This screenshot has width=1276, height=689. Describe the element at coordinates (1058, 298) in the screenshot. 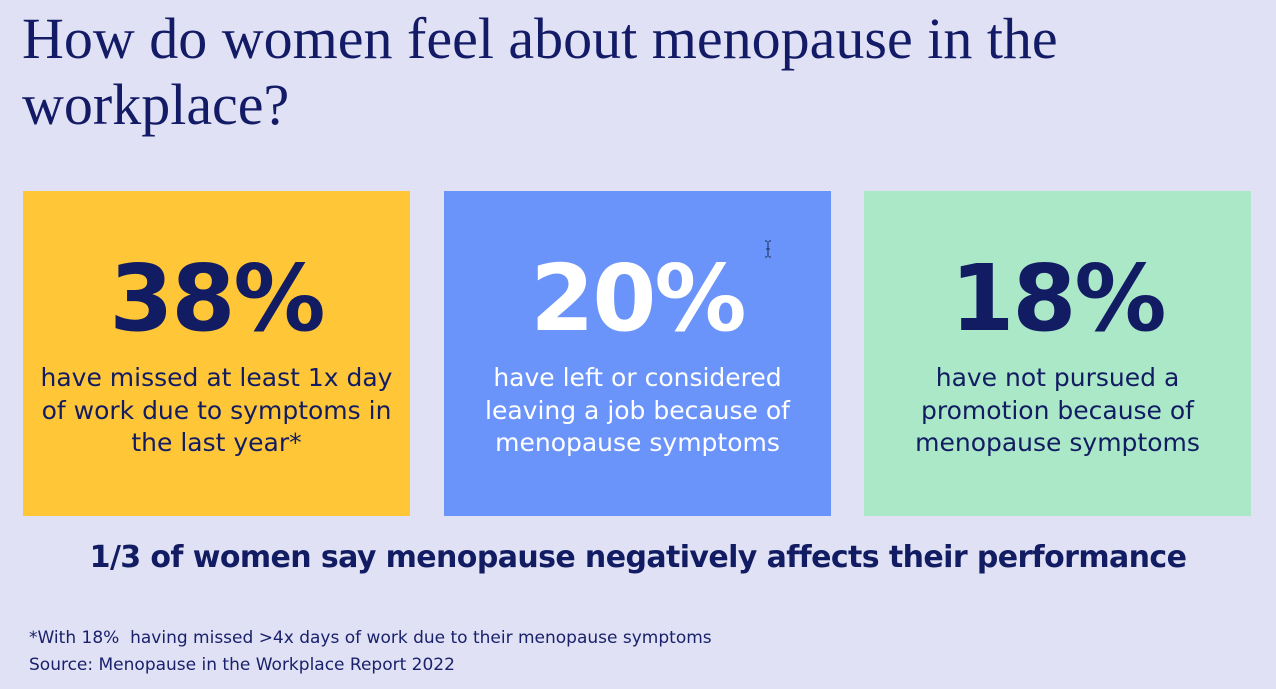

I see `stat-value: 18%` at that location.